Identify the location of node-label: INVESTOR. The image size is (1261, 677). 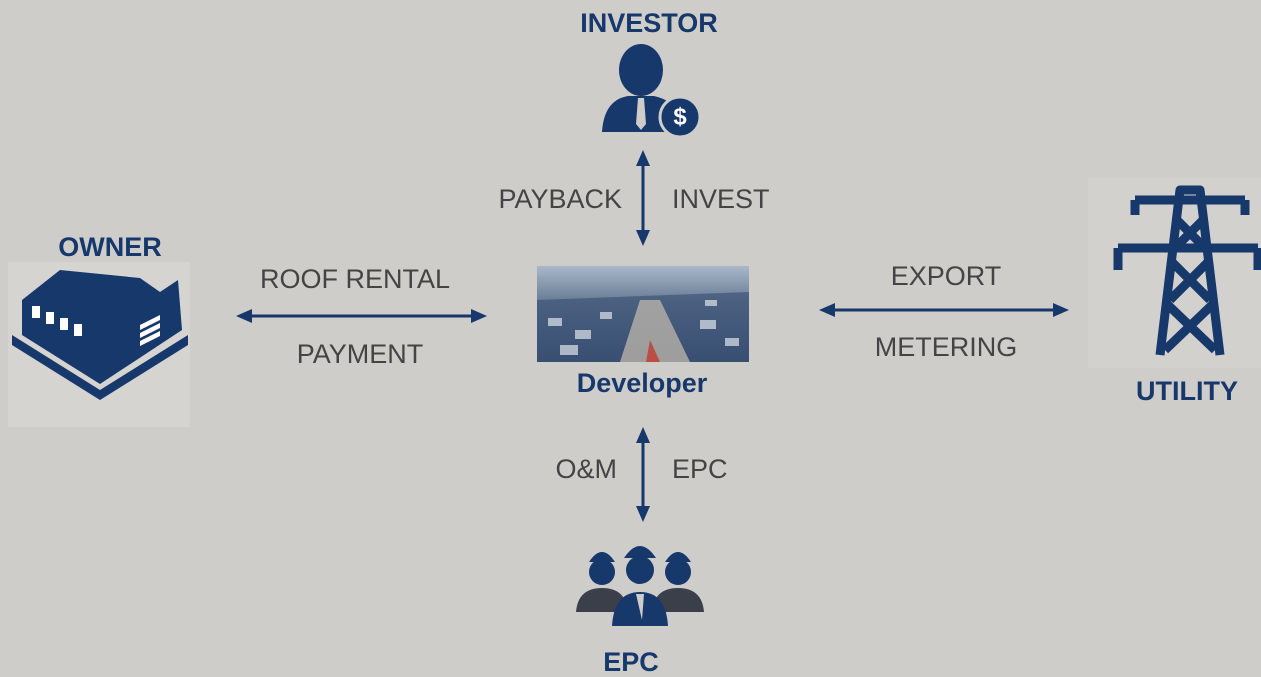
(649, 23).